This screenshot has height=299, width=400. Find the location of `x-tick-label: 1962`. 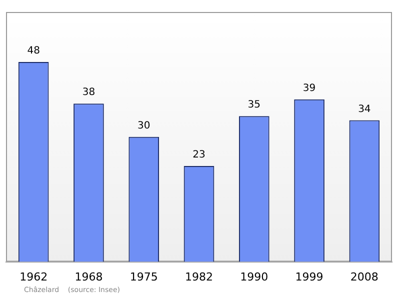

x-tick-label: 1962 is located at coordinates (34, 277).